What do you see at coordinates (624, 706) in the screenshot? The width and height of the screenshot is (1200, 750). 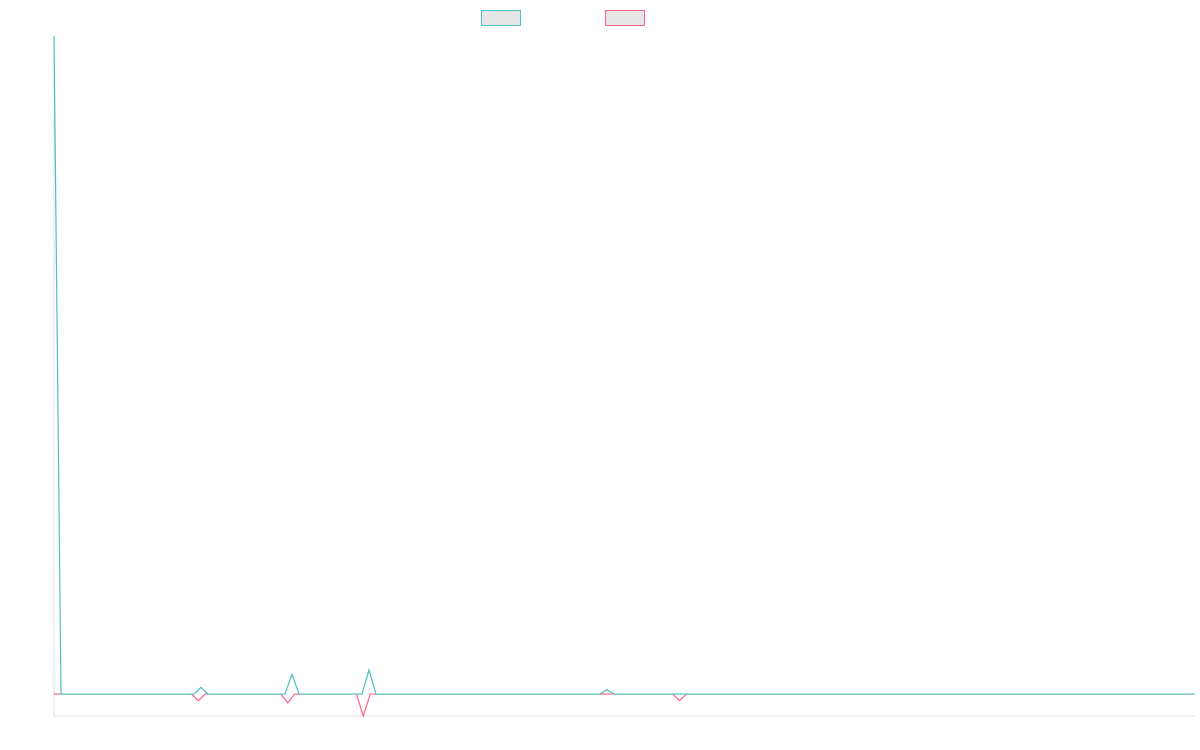 I see `series-line` at bounding box center [624, 706].